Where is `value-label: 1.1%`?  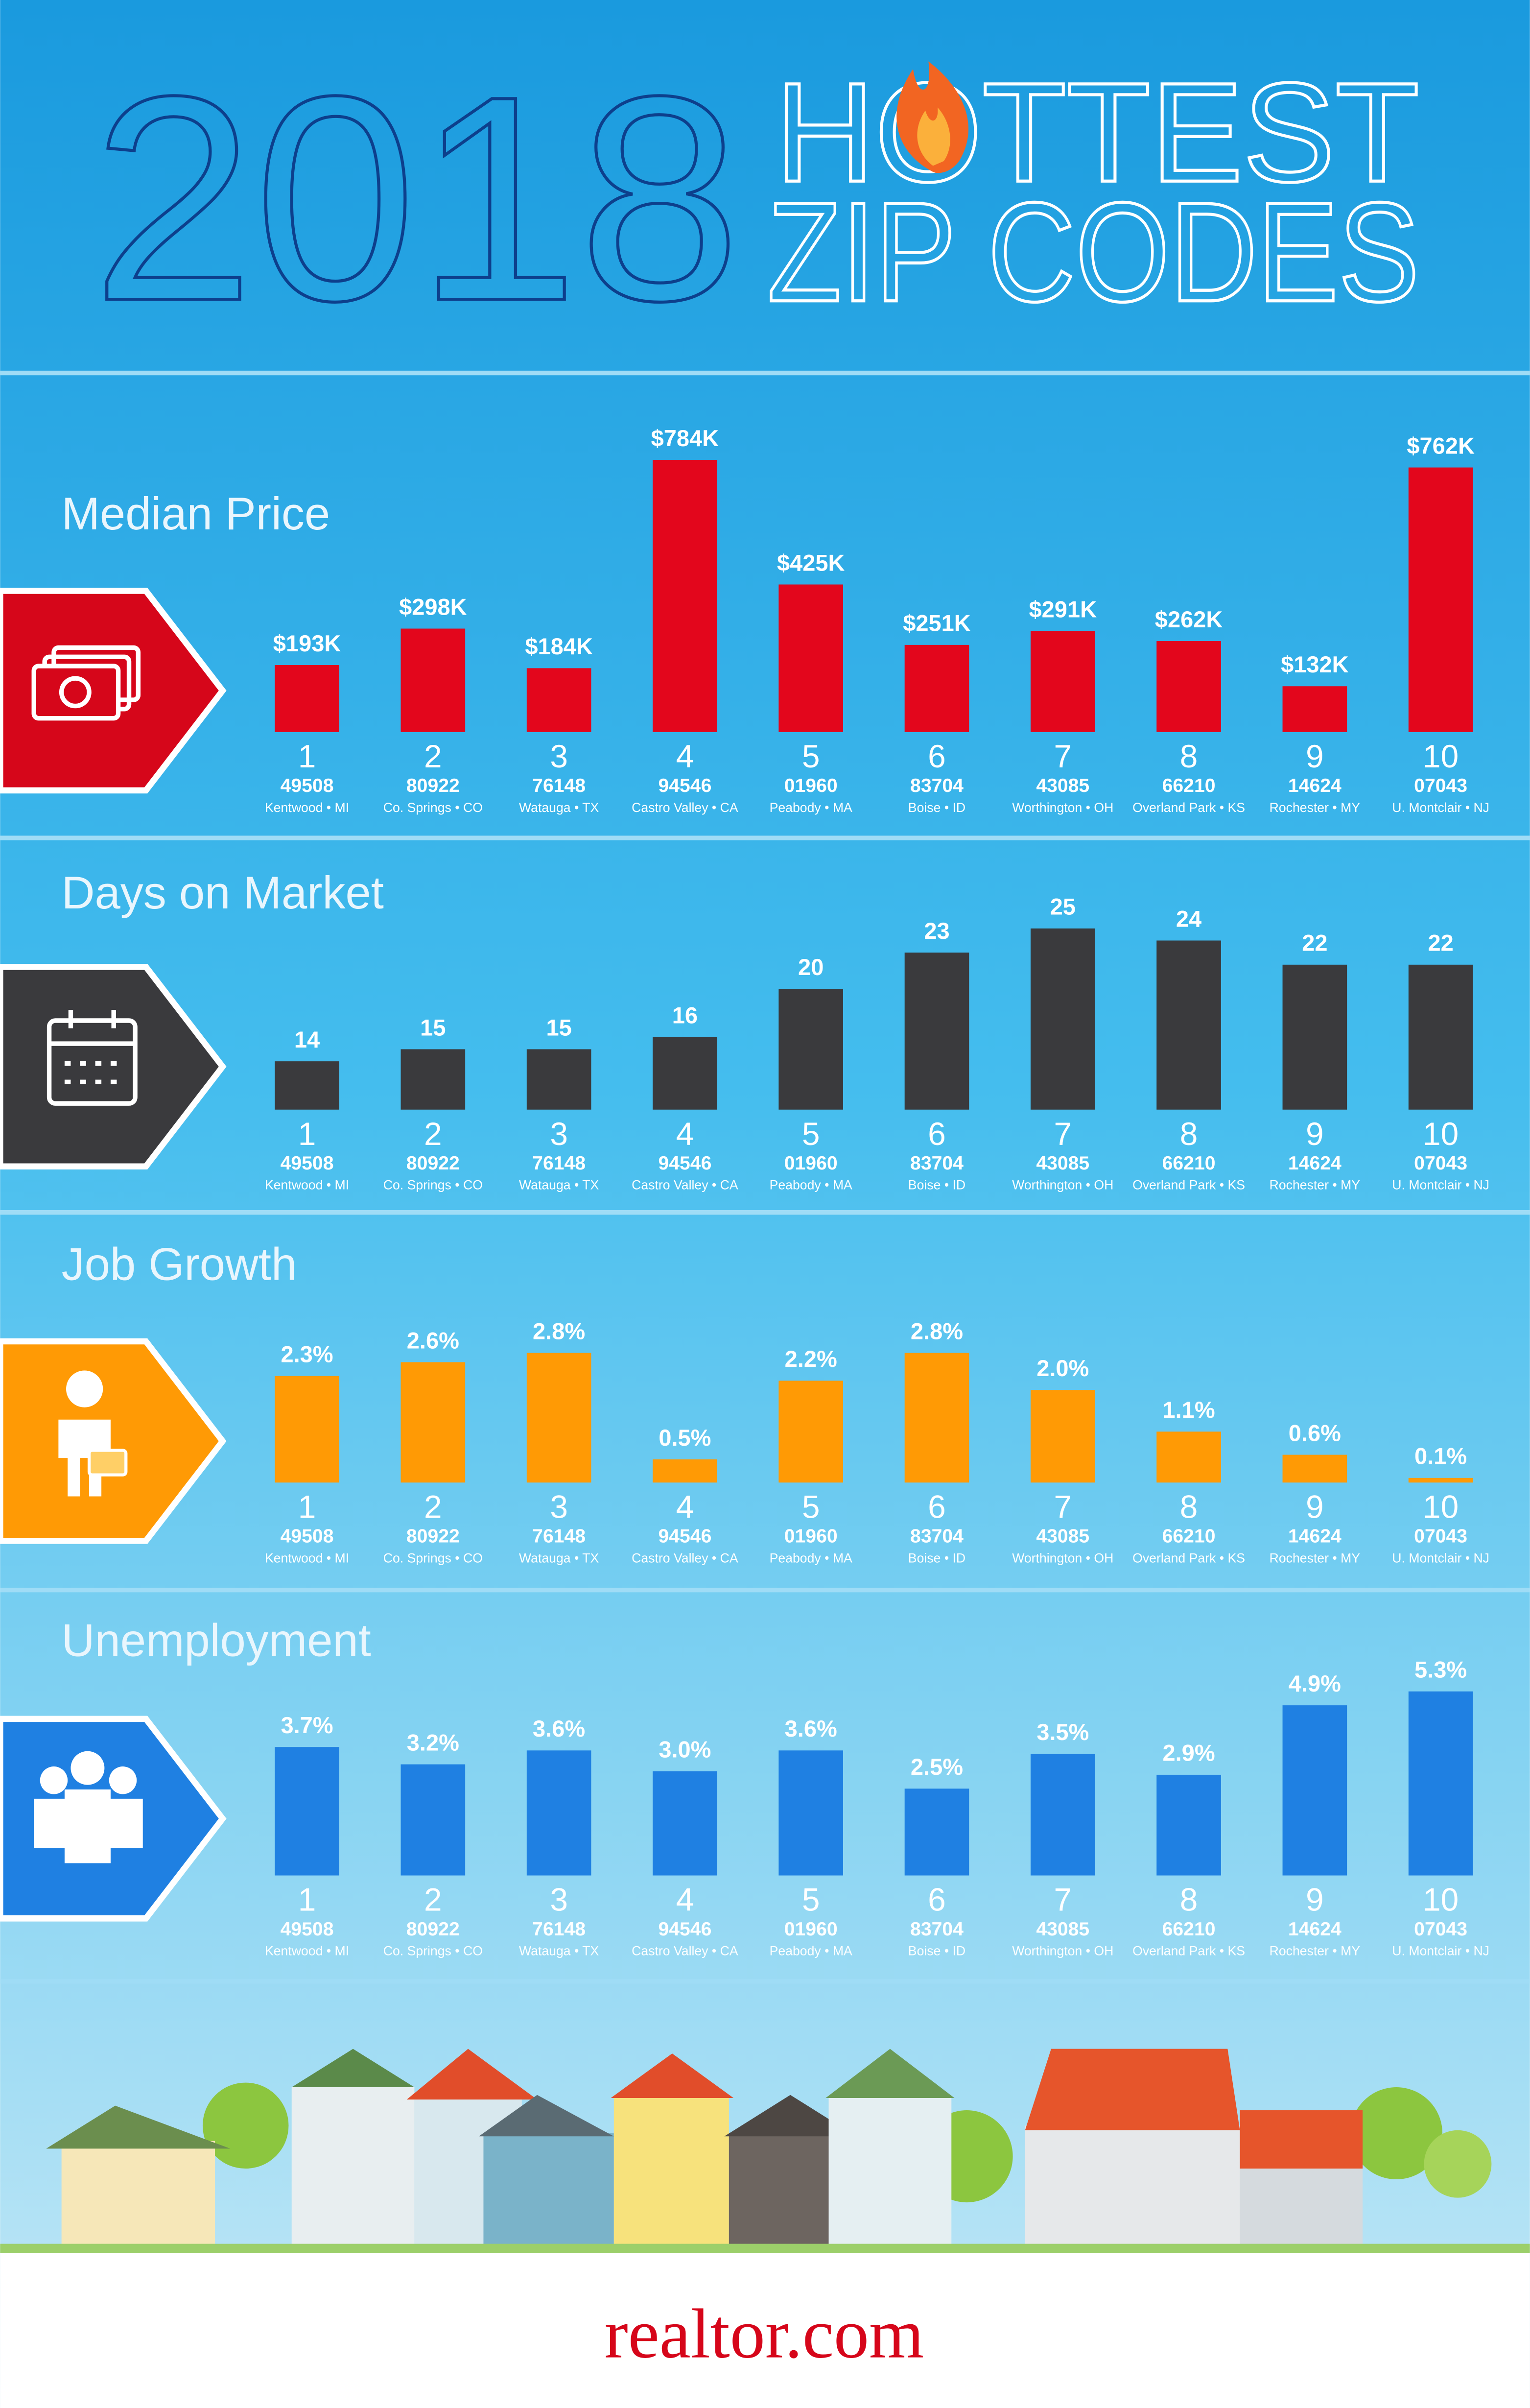 value-label: 1.1% is located at coordinates (1188, 1410).